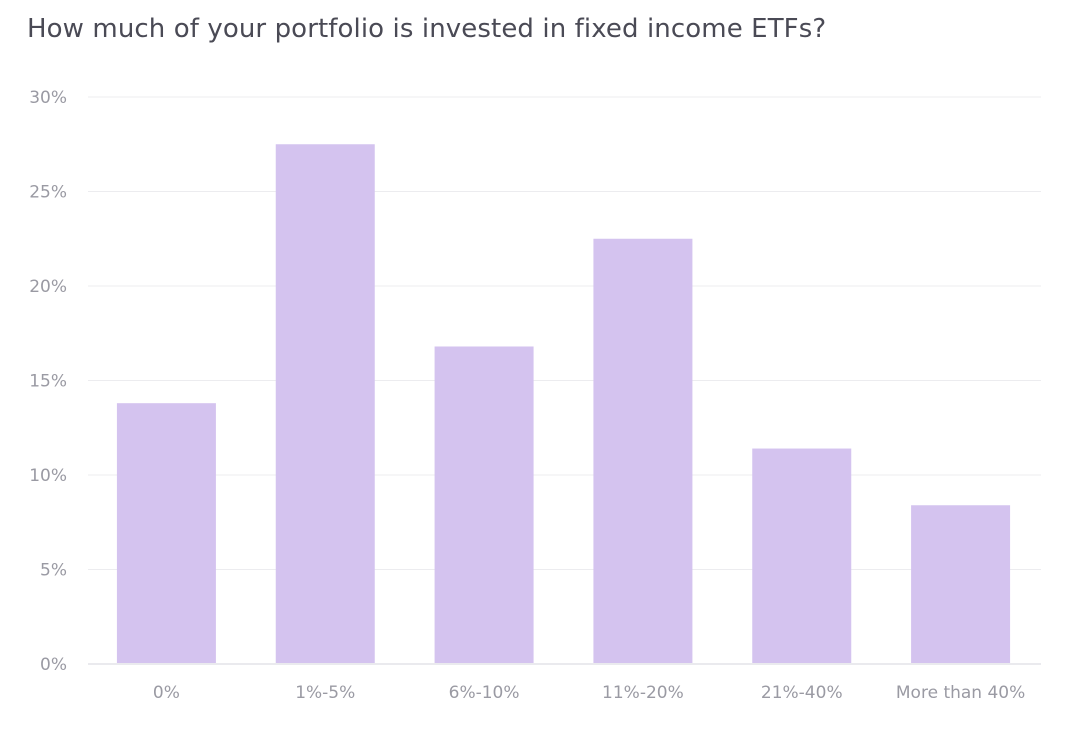 The height and width of the screenshot is (742, 1080). What do you see at coordinates (802, 693) in the screenshot?
I see `x-tick-label: 21%-40%` at bounding box center [802, 693].